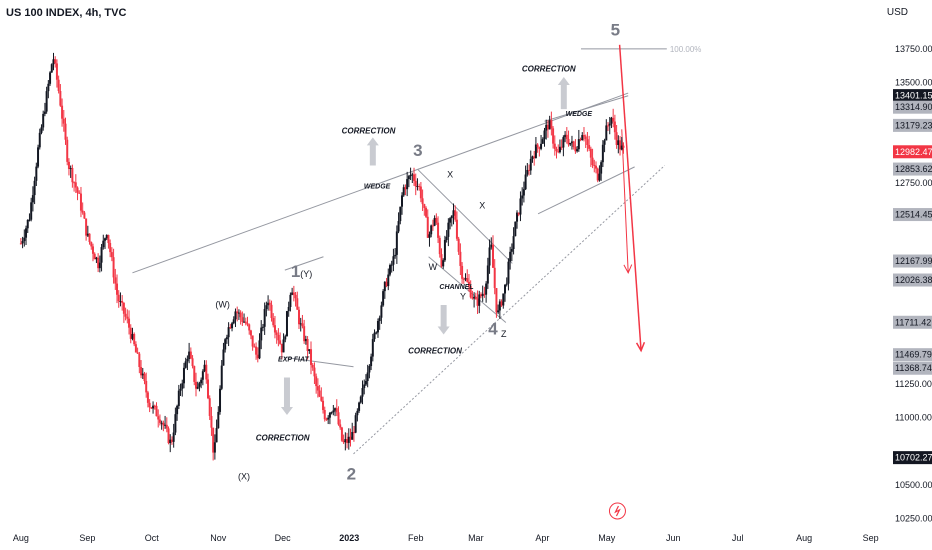  I want to click on time-tick-label: Jun, so click(673, 538).